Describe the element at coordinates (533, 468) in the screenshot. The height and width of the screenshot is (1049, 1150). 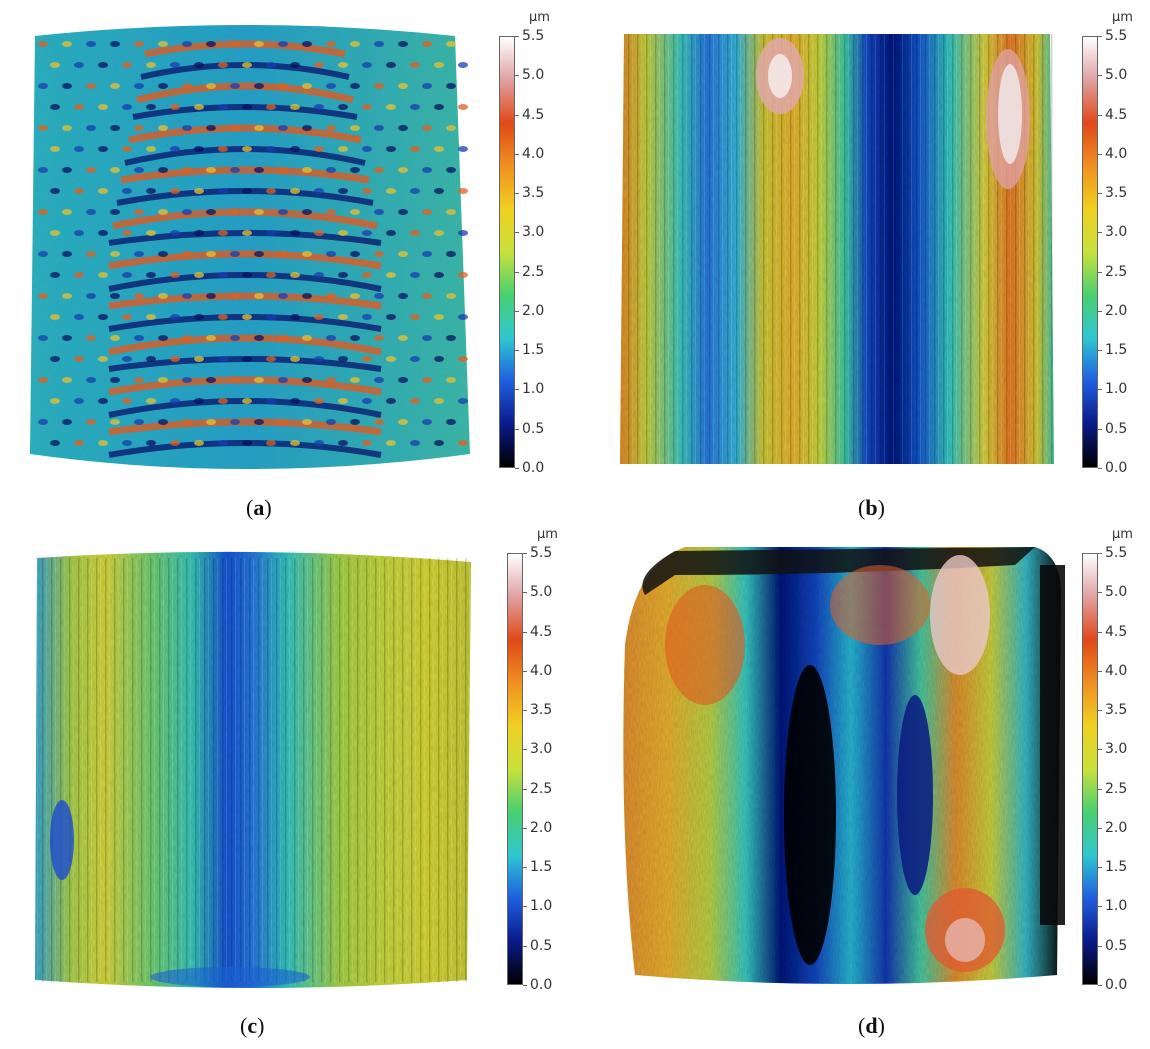
I see `colorbar-tick-label: 0.0` at that location.